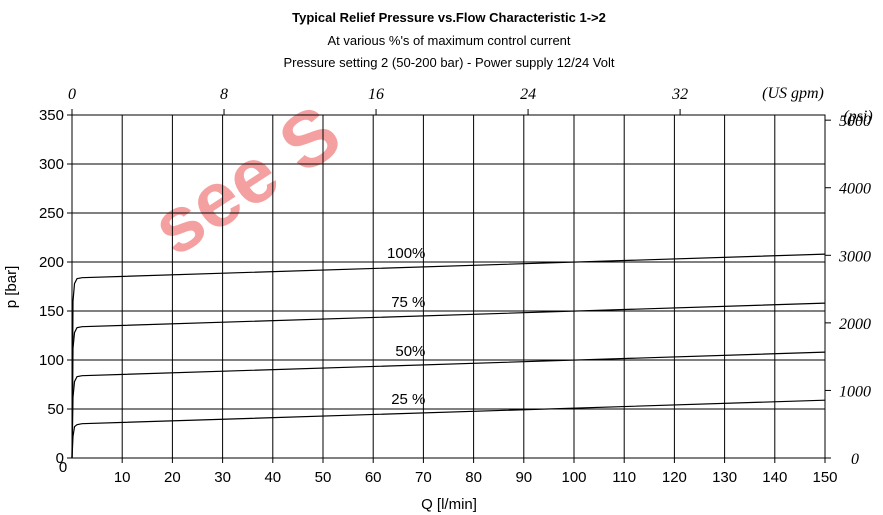 The width and height of the screenshot is (883, 515). Describe the element at coordinates (72, 94) in the screenshot. I see `x-top-tick-label: 0` at that location.